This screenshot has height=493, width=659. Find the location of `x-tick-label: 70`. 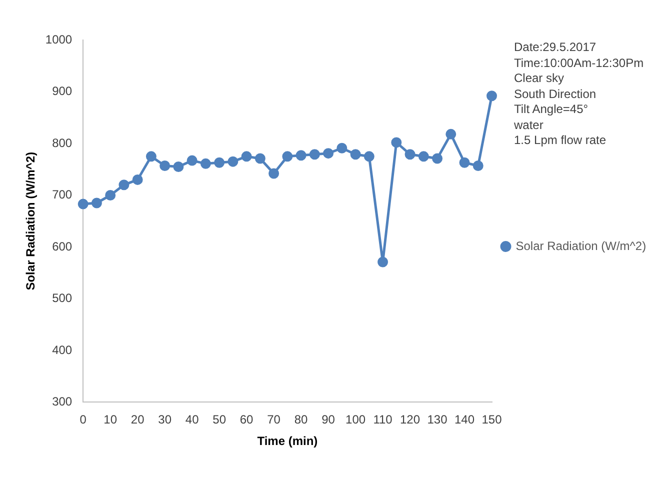

x-tick-label: 70 is located at coordinates (274, 419).